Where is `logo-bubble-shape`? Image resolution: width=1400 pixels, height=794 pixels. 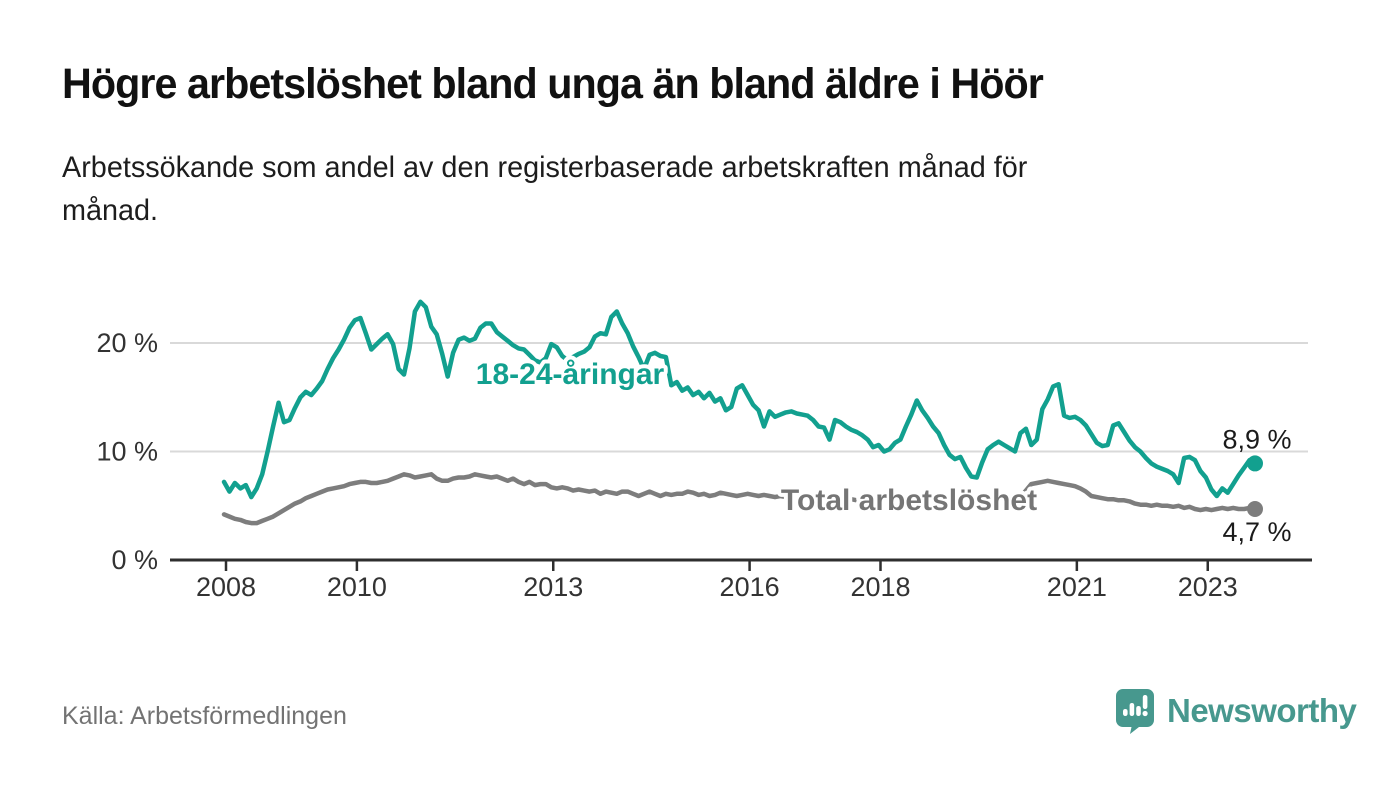
logo-bubble-shape is located at coordinates (1135, 711).